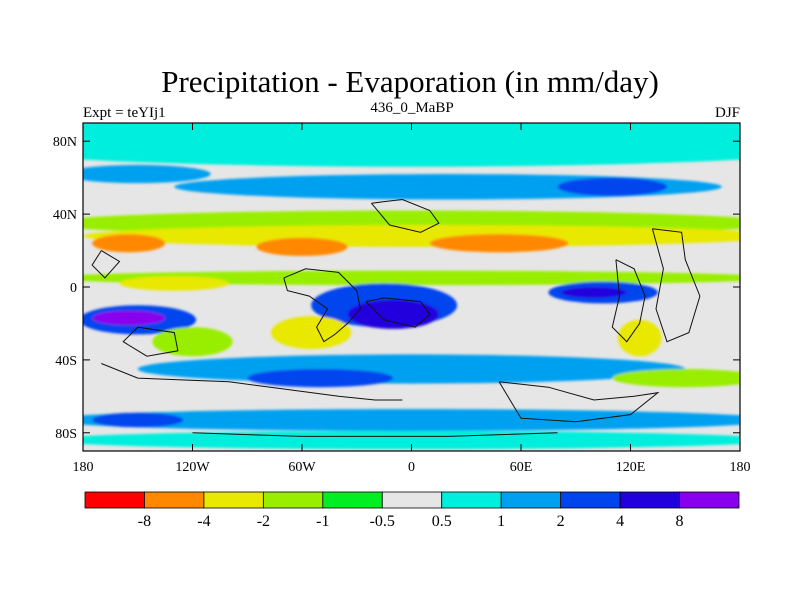  I want to click on colorbar-label-4: -0.5, so click(382, 521).